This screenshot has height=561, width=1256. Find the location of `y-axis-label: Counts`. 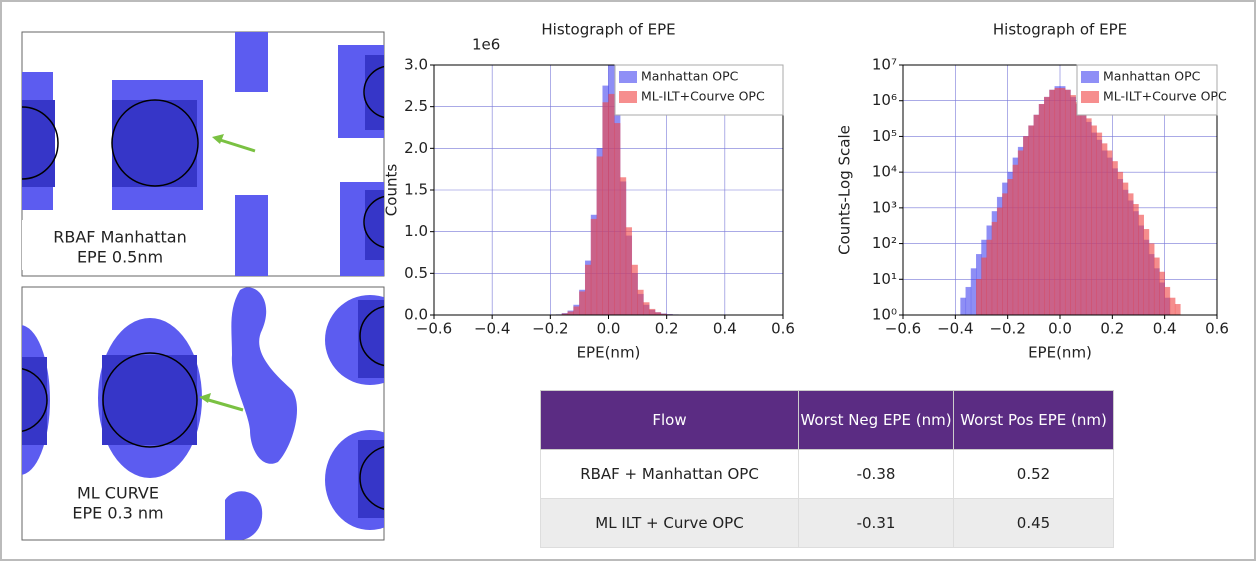

y-axis-label: Counts is located at coordinates (392, 190).